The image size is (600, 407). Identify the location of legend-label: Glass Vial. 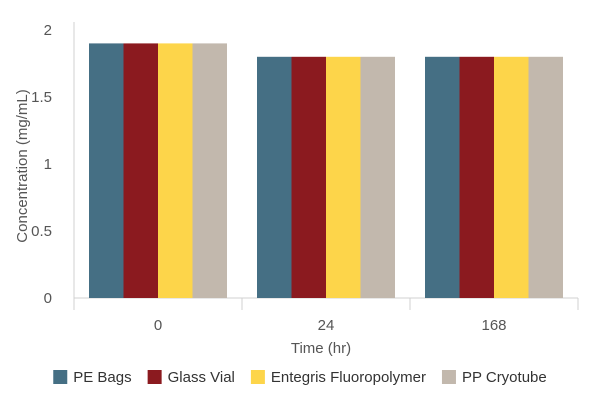
(201, 377).